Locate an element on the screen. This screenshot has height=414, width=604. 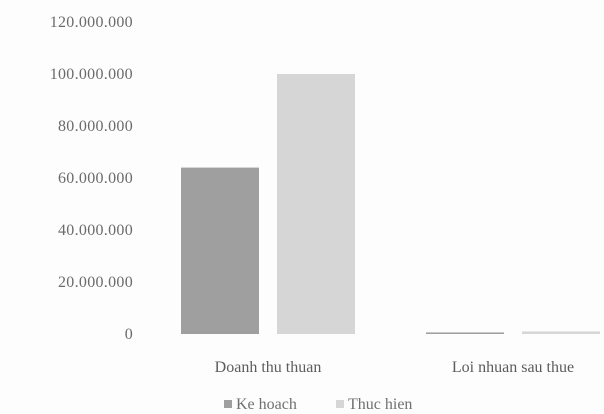
y-tick-label: 100.000.000 is located at coordinates (91, 74).